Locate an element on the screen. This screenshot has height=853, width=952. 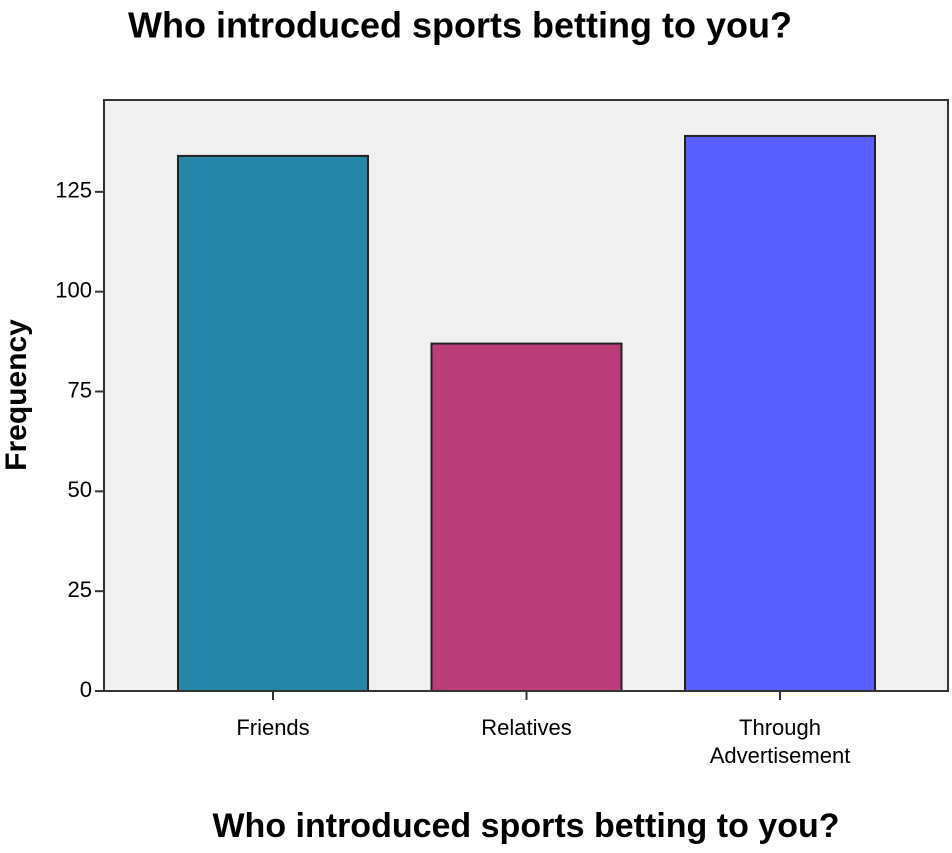
y-axis-title: Frequency is located at coordinates (16, 395).